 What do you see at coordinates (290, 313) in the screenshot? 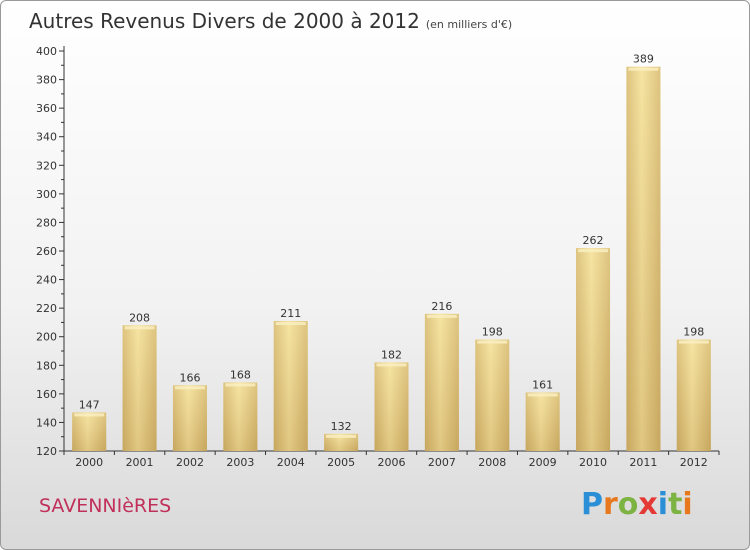
I see `bar-value-label: 211` at bounding box center [290, 313].